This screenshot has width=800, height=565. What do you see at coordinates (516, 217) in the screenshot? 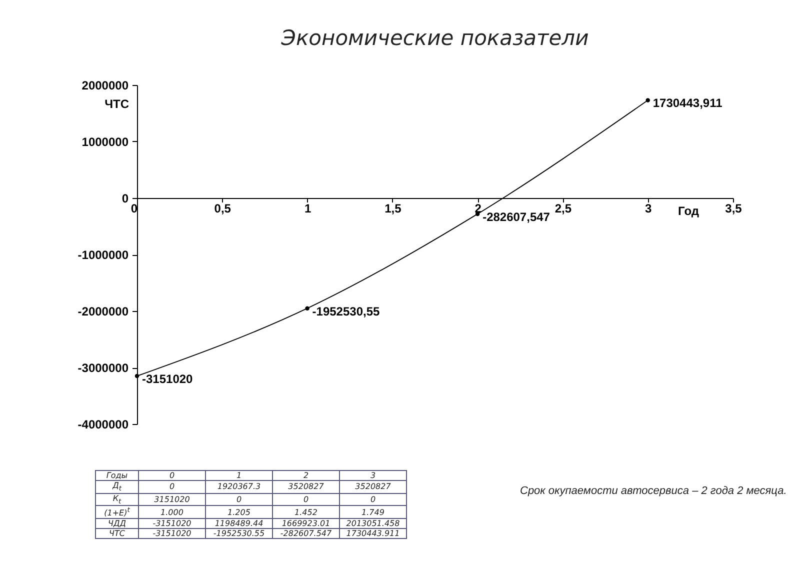
I see `data-label: -282607,547` at bounding box center [516, 217].